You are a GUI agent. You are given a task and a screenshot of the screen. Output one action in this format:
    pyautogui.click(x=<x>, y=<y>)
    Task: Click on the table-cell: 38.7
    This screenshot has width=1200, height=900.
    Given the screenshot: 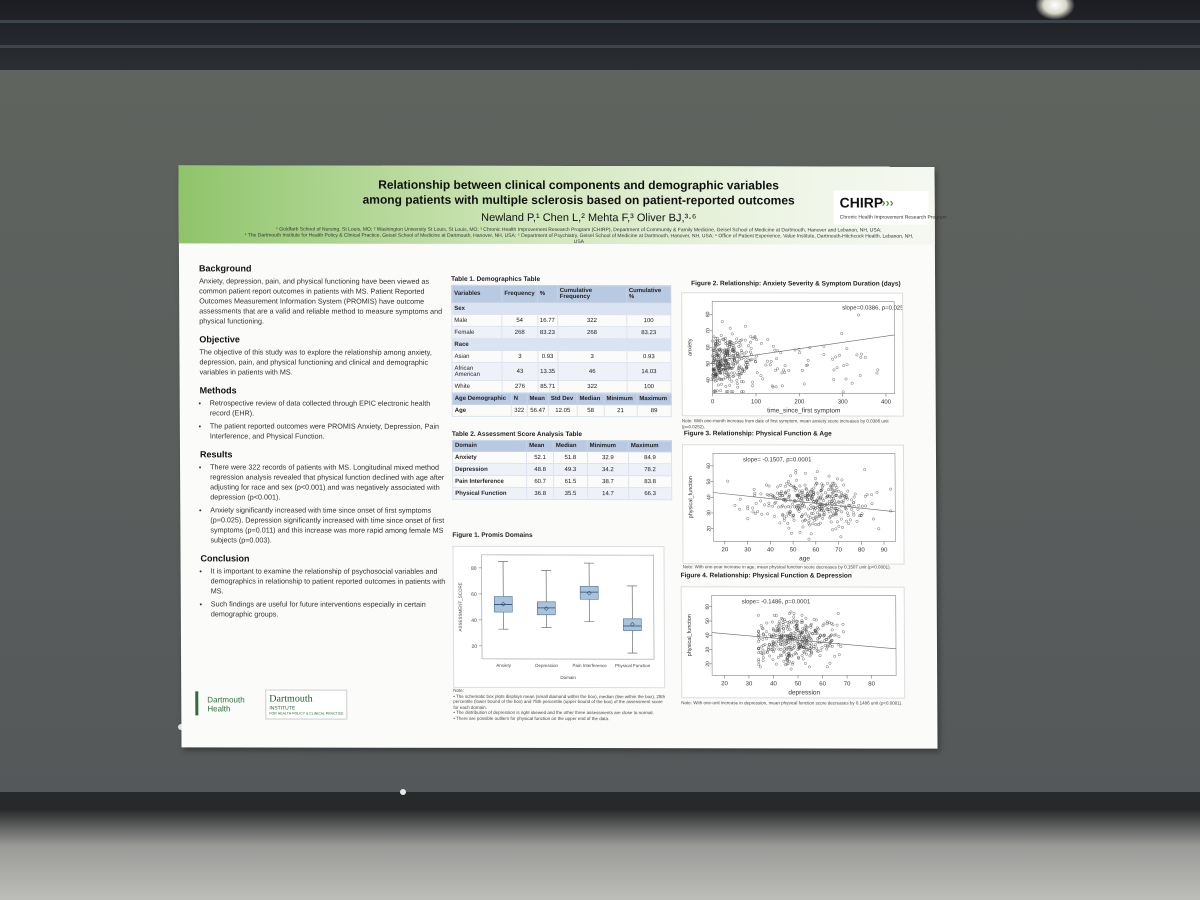 What is the action you would take?
    pyautogui.click(x=608, y=481)
    